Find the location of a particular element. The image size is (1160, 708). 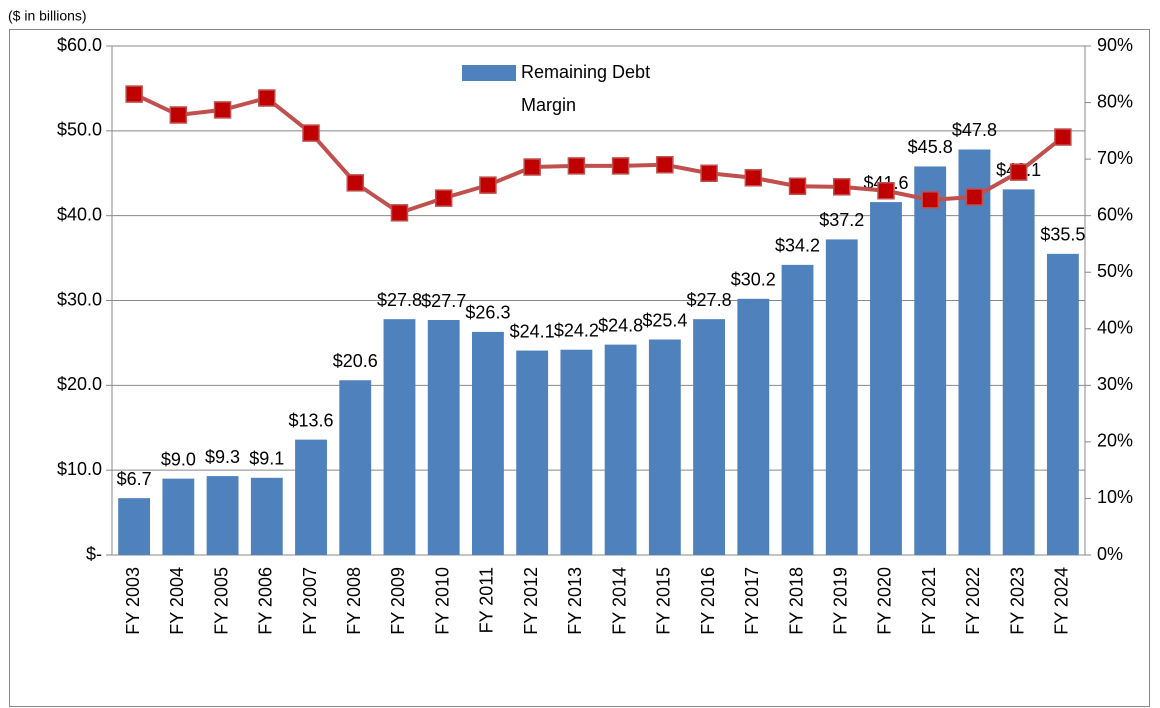

legend-label: Remaining Debt is located at coordinates (585, 72).